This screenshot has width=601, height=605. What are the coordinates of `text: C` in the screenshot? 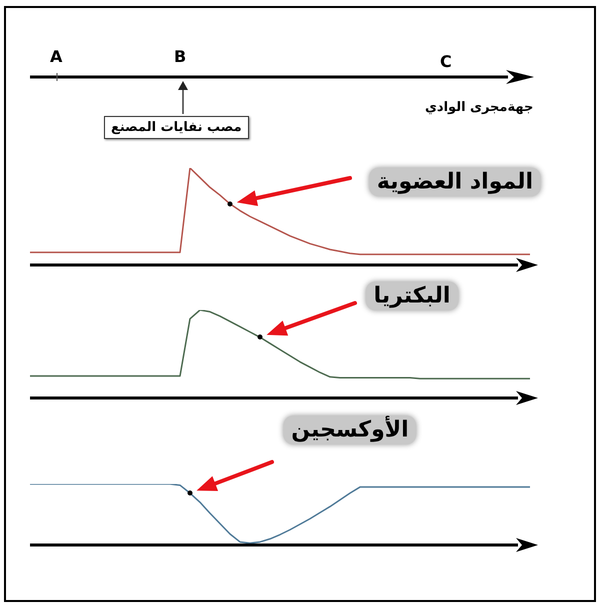 It's located at (446, 61).